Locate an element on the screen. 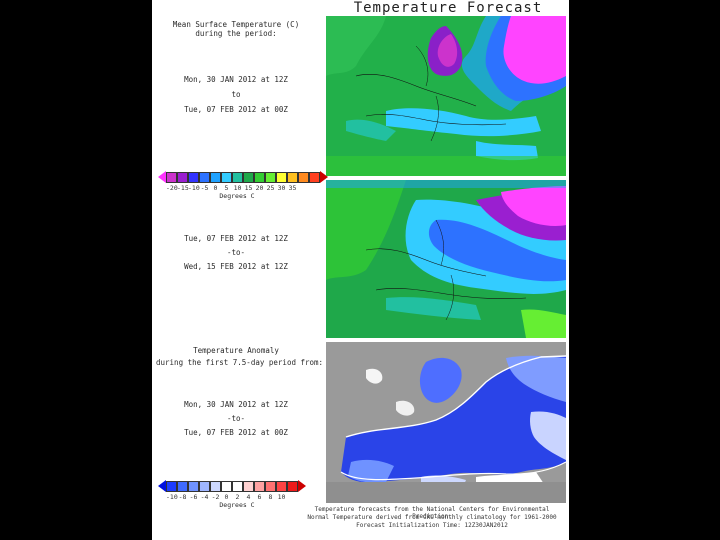 Image resolution: width=720 pixels, height=540 pixels. temperature-colorbar-tick-label: 5 is located at coordinates (226, 188).